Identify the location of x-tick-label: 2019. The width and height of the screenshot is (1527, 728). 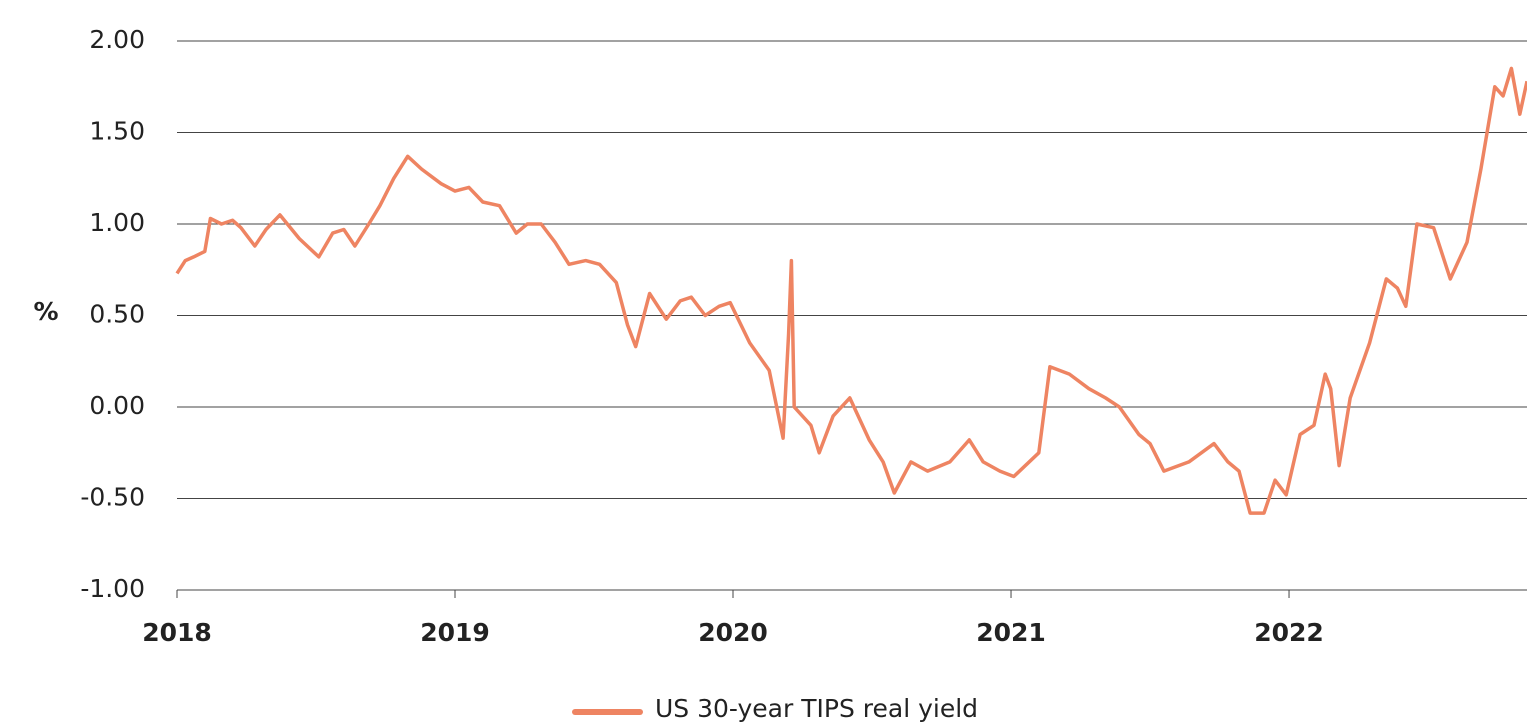
(455, 632).